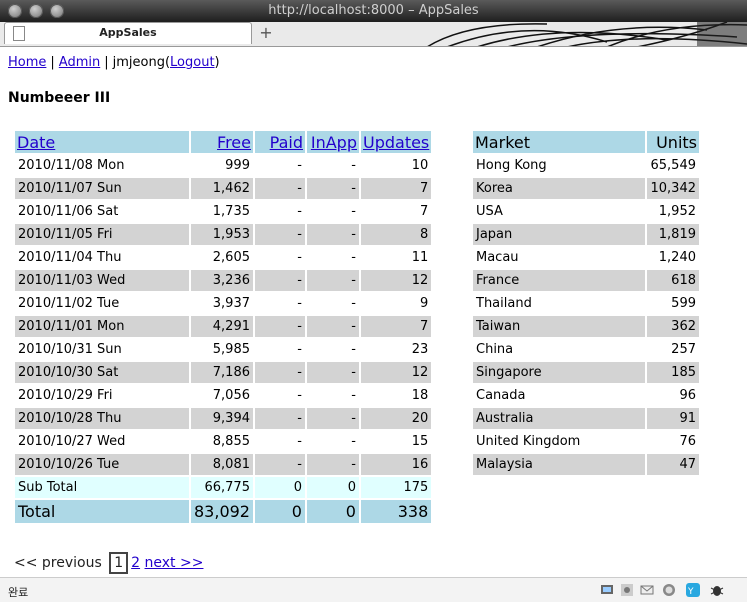  What do you see at coordinates (286, 142) in the screenshot?
I see `sort-paid-link: Paid` at bounding box center [286, 142].